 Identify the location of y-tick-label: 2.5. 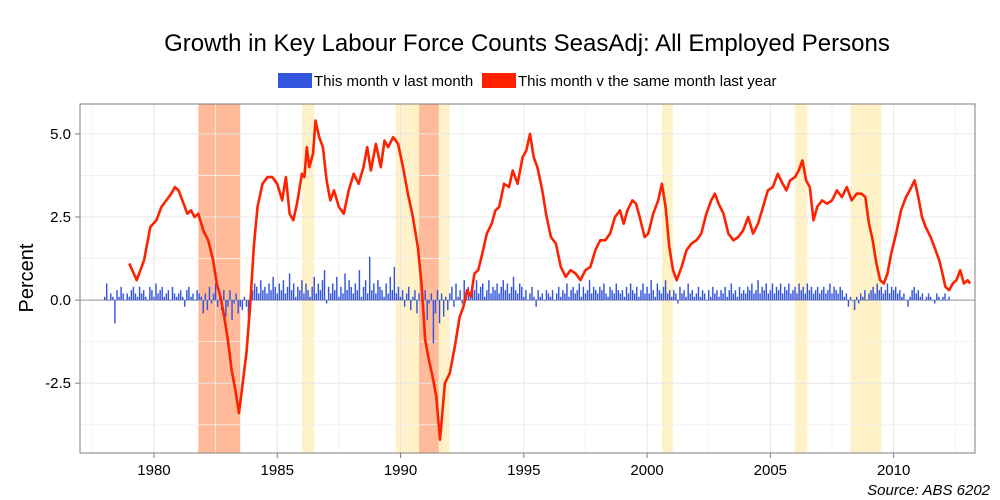
(60, 217).